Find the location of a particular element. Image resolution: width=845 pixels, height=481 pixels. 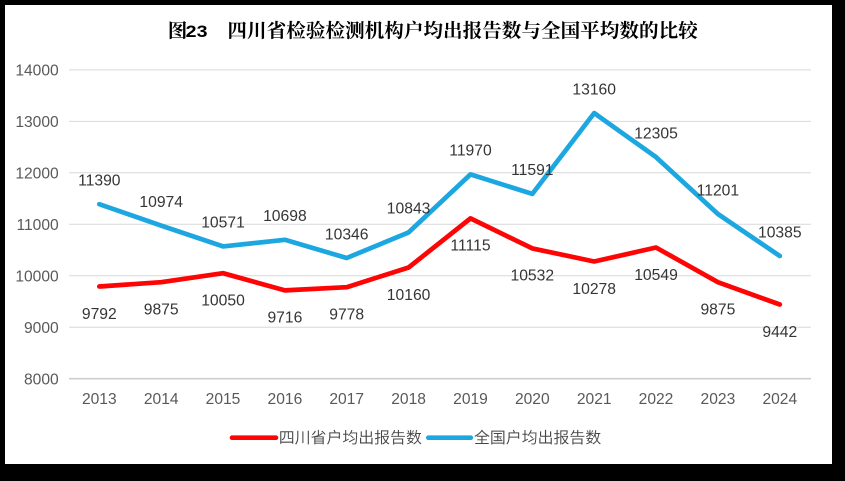

svg-text: 9792 is located at coordinates (99, 314).